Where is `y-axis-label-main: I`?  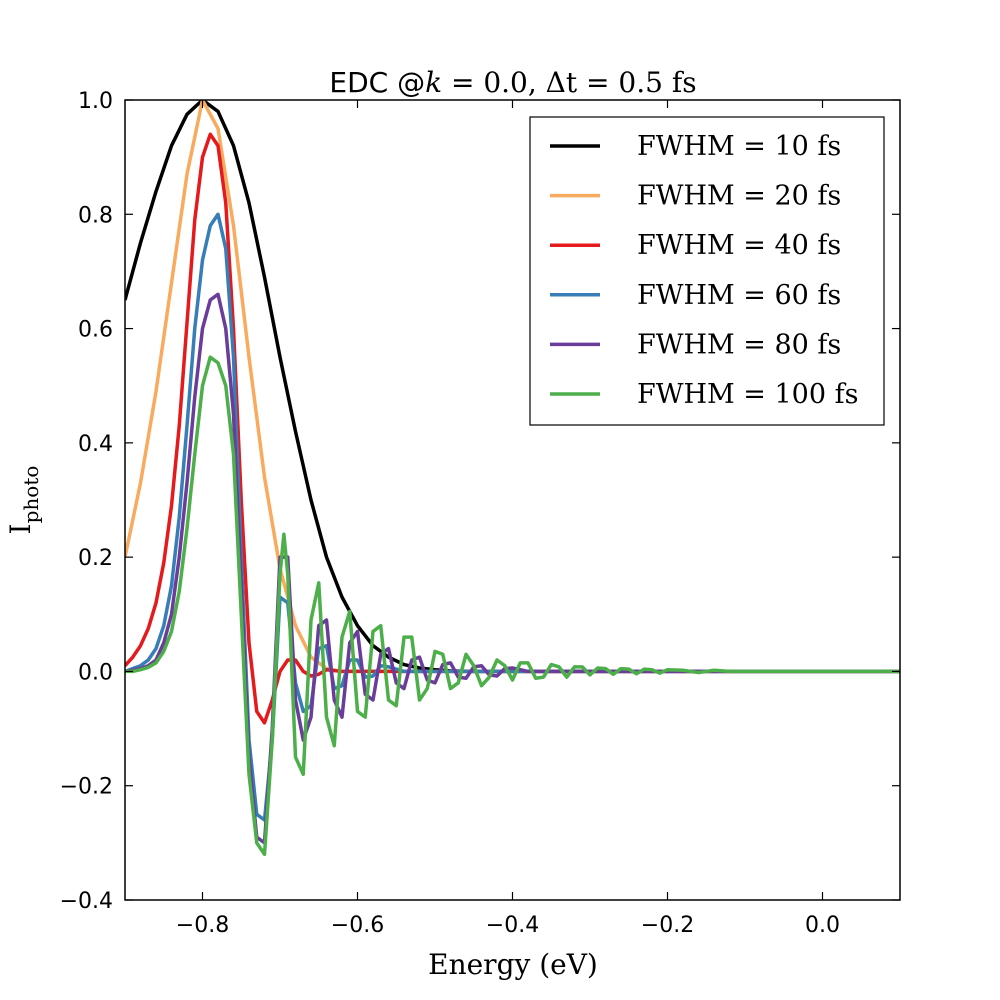 y-axis-label-main: I is located at coordinates (20, 528).